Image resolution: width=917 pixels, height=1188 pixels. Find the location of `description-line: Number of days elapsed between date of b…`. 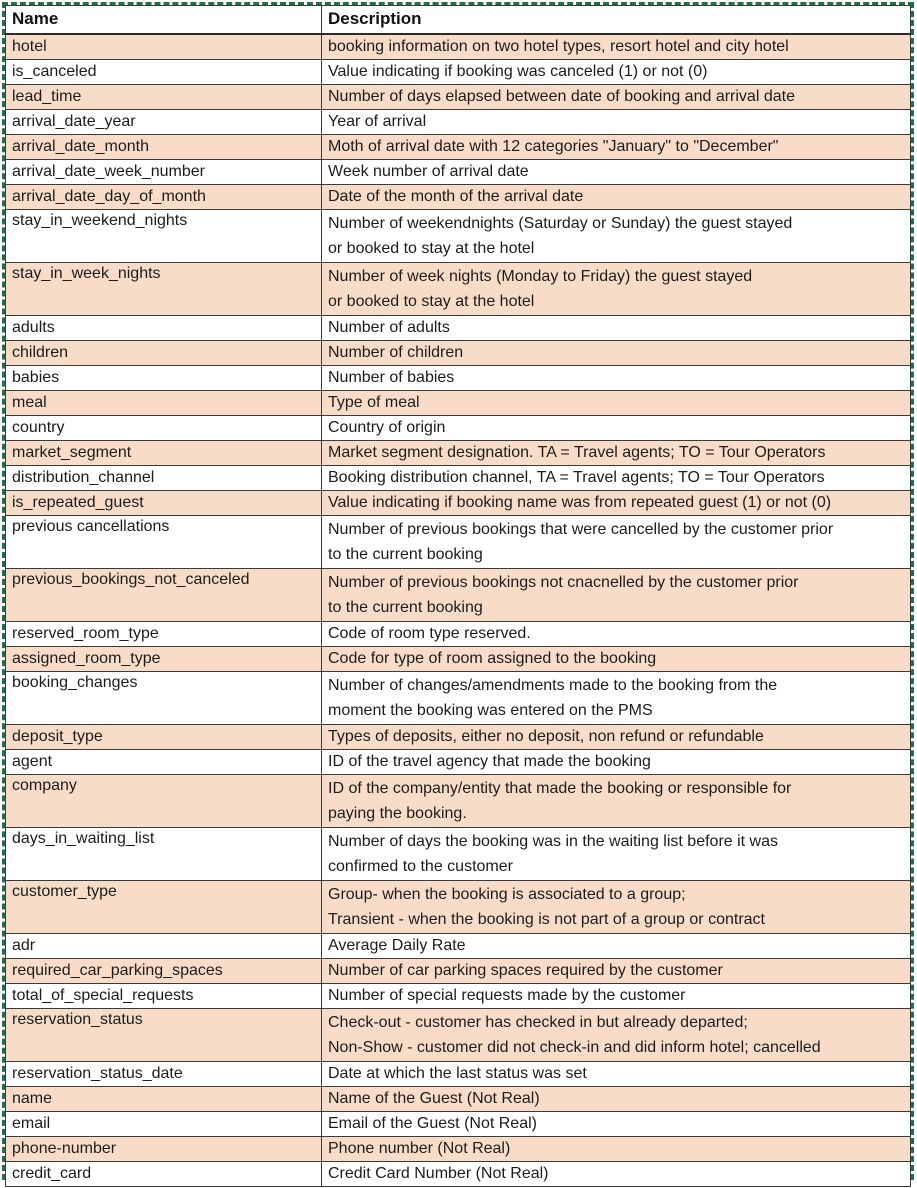

description-line: Number of days elapsed between date of b… is located at coordinates (561, 96).